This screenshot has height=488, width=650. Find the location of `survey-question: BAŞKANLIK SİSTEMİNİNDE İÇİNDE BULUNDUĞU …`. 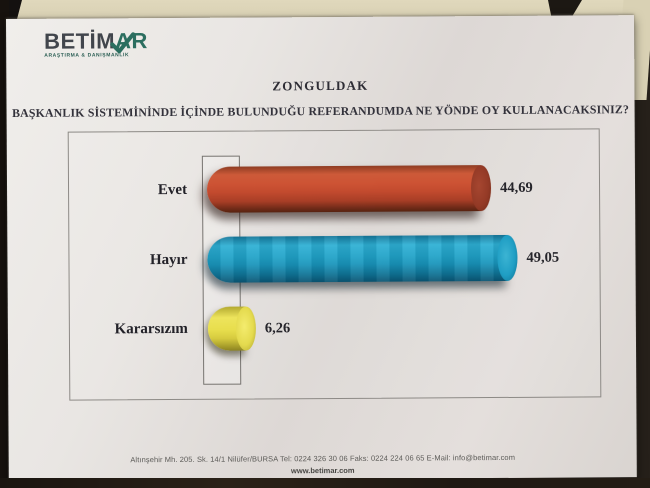

survey-question: BAŞKANLIK SİSTEMİNİNDE İÇİNDE BULUNDUĞU … is located at coordinates (321, 111).